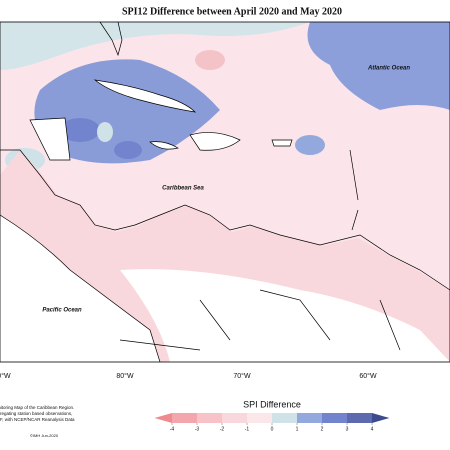 The image size is (450, 450). What do you see at coordinates (388, 69) in the screenshot?
I see `ocean-label: Atlantic Ocean` at bounding box center [388, 69].